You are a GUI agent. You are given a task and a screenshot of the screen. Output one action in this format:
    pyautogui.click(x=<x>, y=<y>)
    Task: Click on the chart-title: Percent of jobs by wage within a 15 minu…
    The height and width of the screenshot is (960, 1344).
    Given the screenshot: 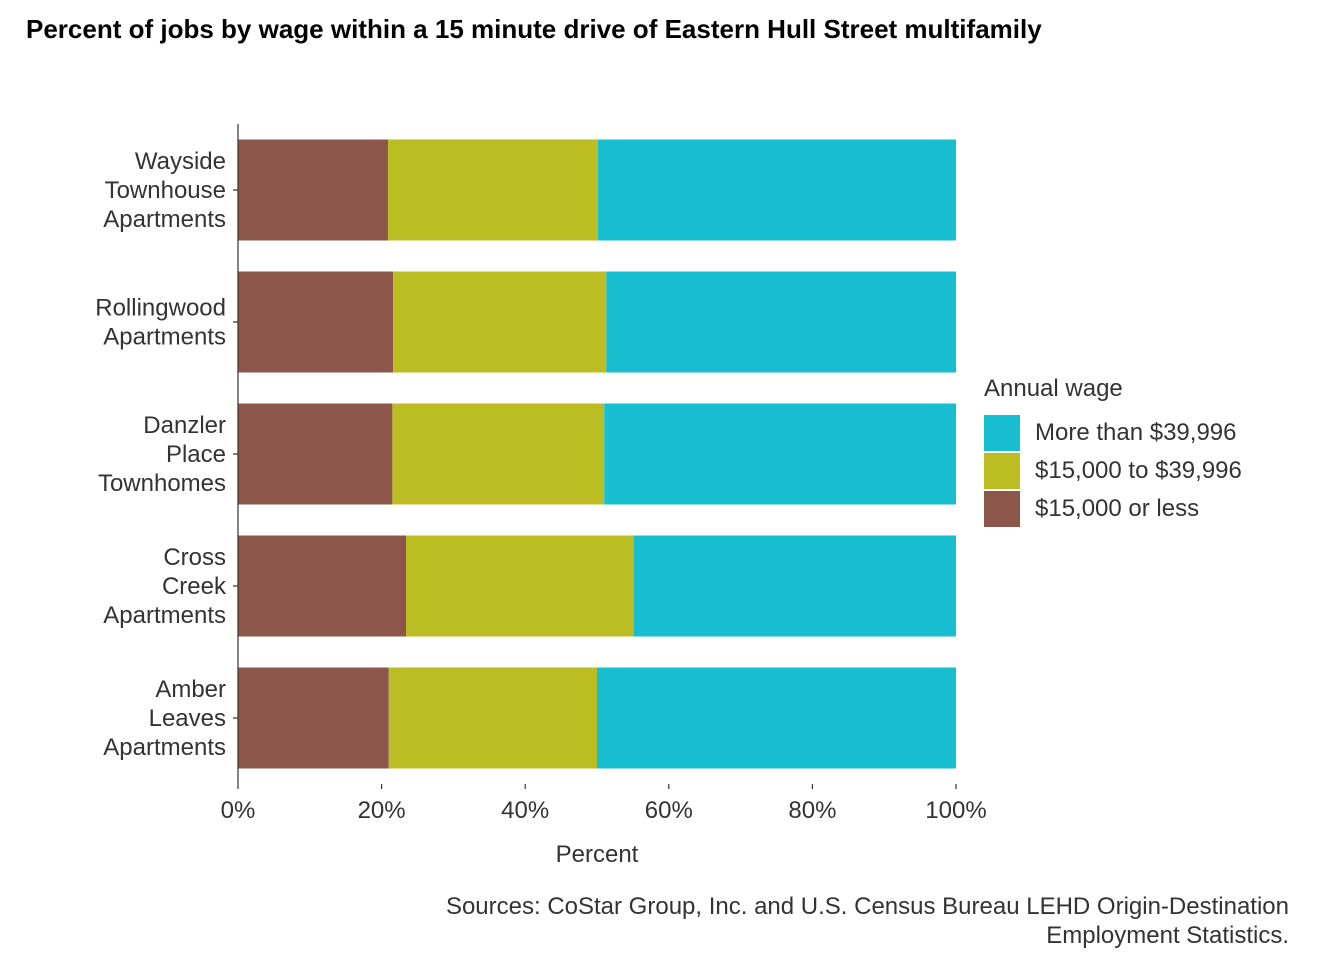 What is the action you would take?
    pyautogui.click(x=534, y=29)
    